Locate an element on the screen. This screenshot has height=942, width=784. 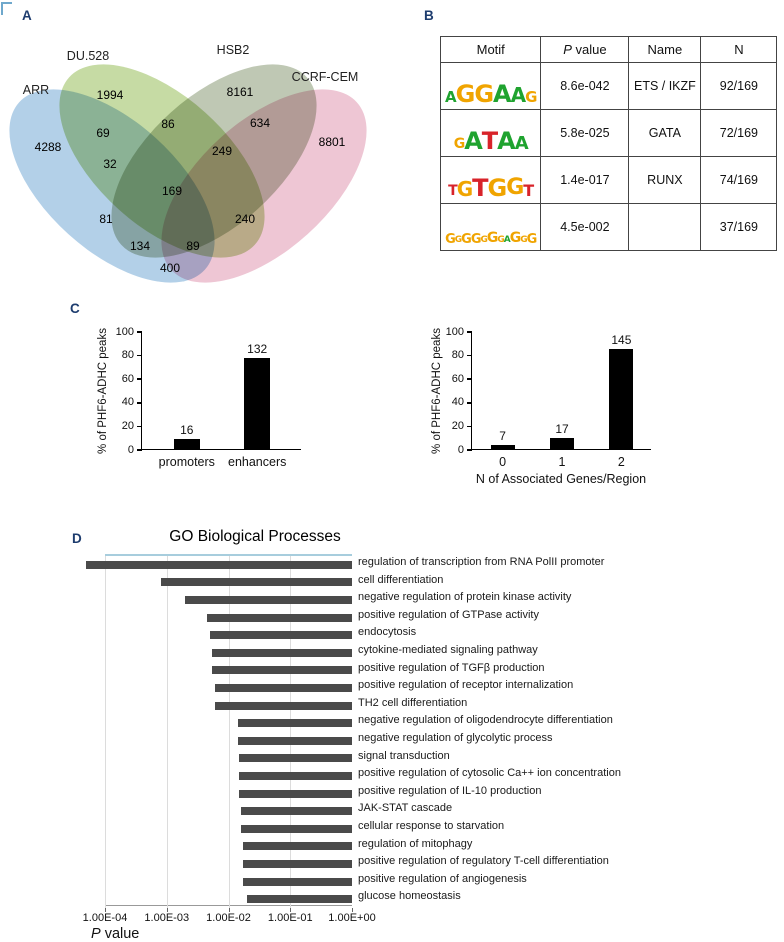
n-column-header: N is located at coordinates (739, 49).